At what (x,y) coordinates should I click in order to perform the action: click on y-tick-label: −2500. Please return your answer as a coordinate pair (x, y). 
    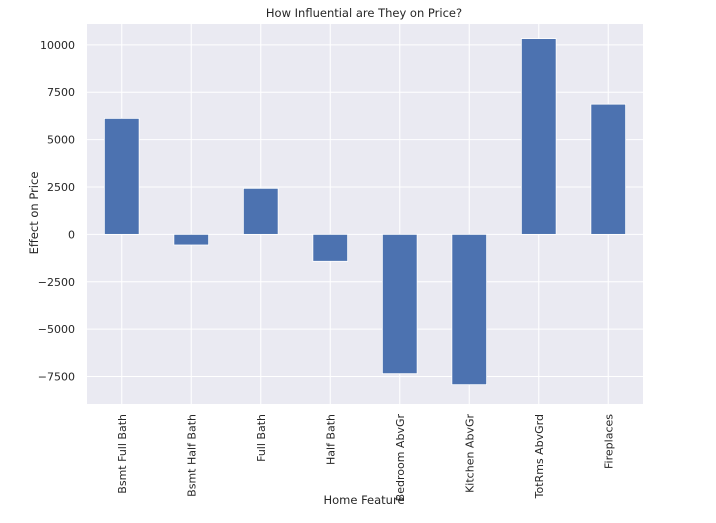
    Looking at the image, I should click on (56, 282).